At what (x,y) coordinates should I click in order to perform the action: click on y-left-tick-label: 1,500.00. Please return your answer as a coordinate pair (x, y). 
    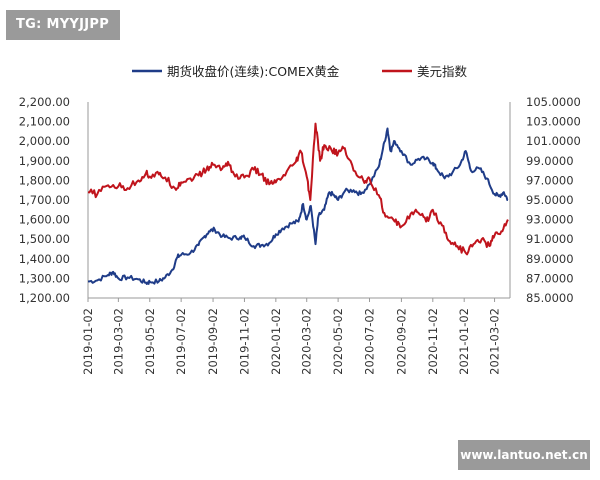
    Looking at the image, I should click on (44, 239).